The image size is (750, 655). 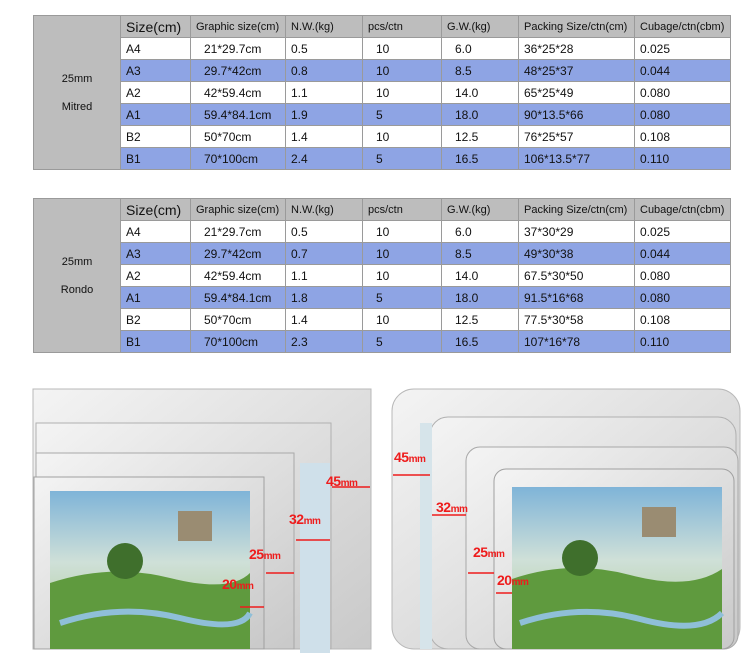 What do you see at coordinates (480, 341) in the screenshot?
I see `cell-gross-weight: 16.5` at bounding box center [480, 341].